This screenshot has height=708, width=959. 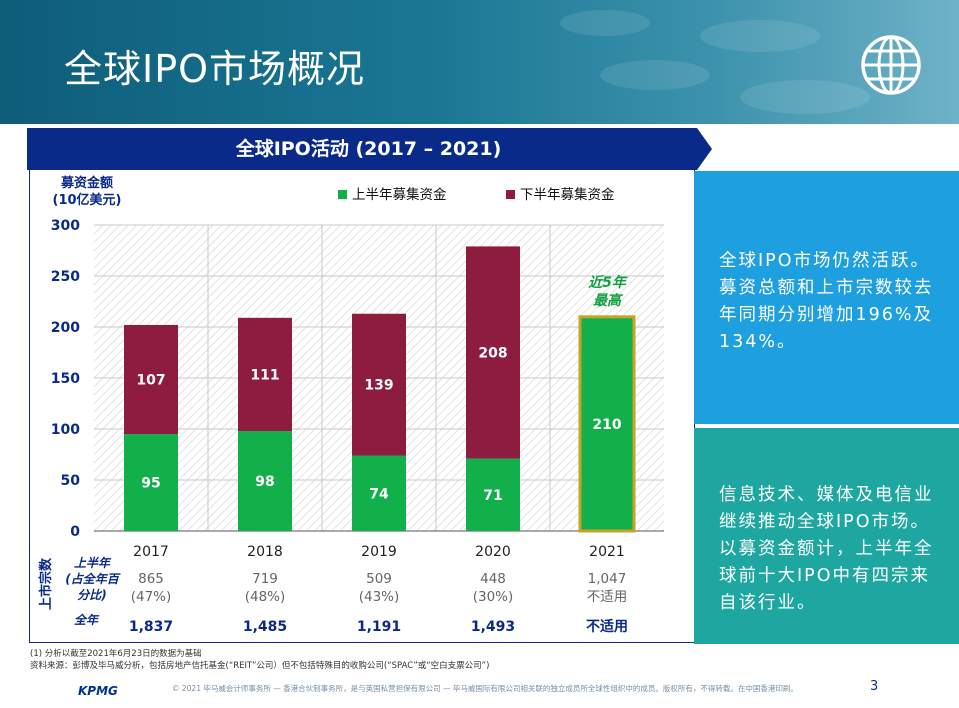 What do you see at coordinates (71, 481) in the screenshot?
I see `y-tick-label: 50` at bounding box center [71, 481].